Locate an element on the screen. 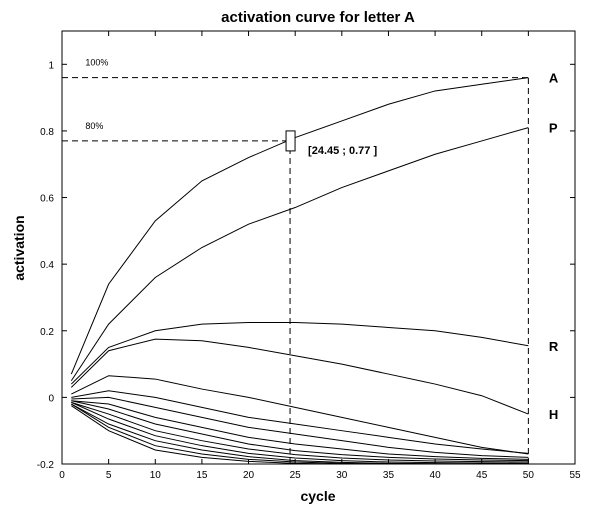  y-tick-label: 0.2 is located at coordinates (47, 332).